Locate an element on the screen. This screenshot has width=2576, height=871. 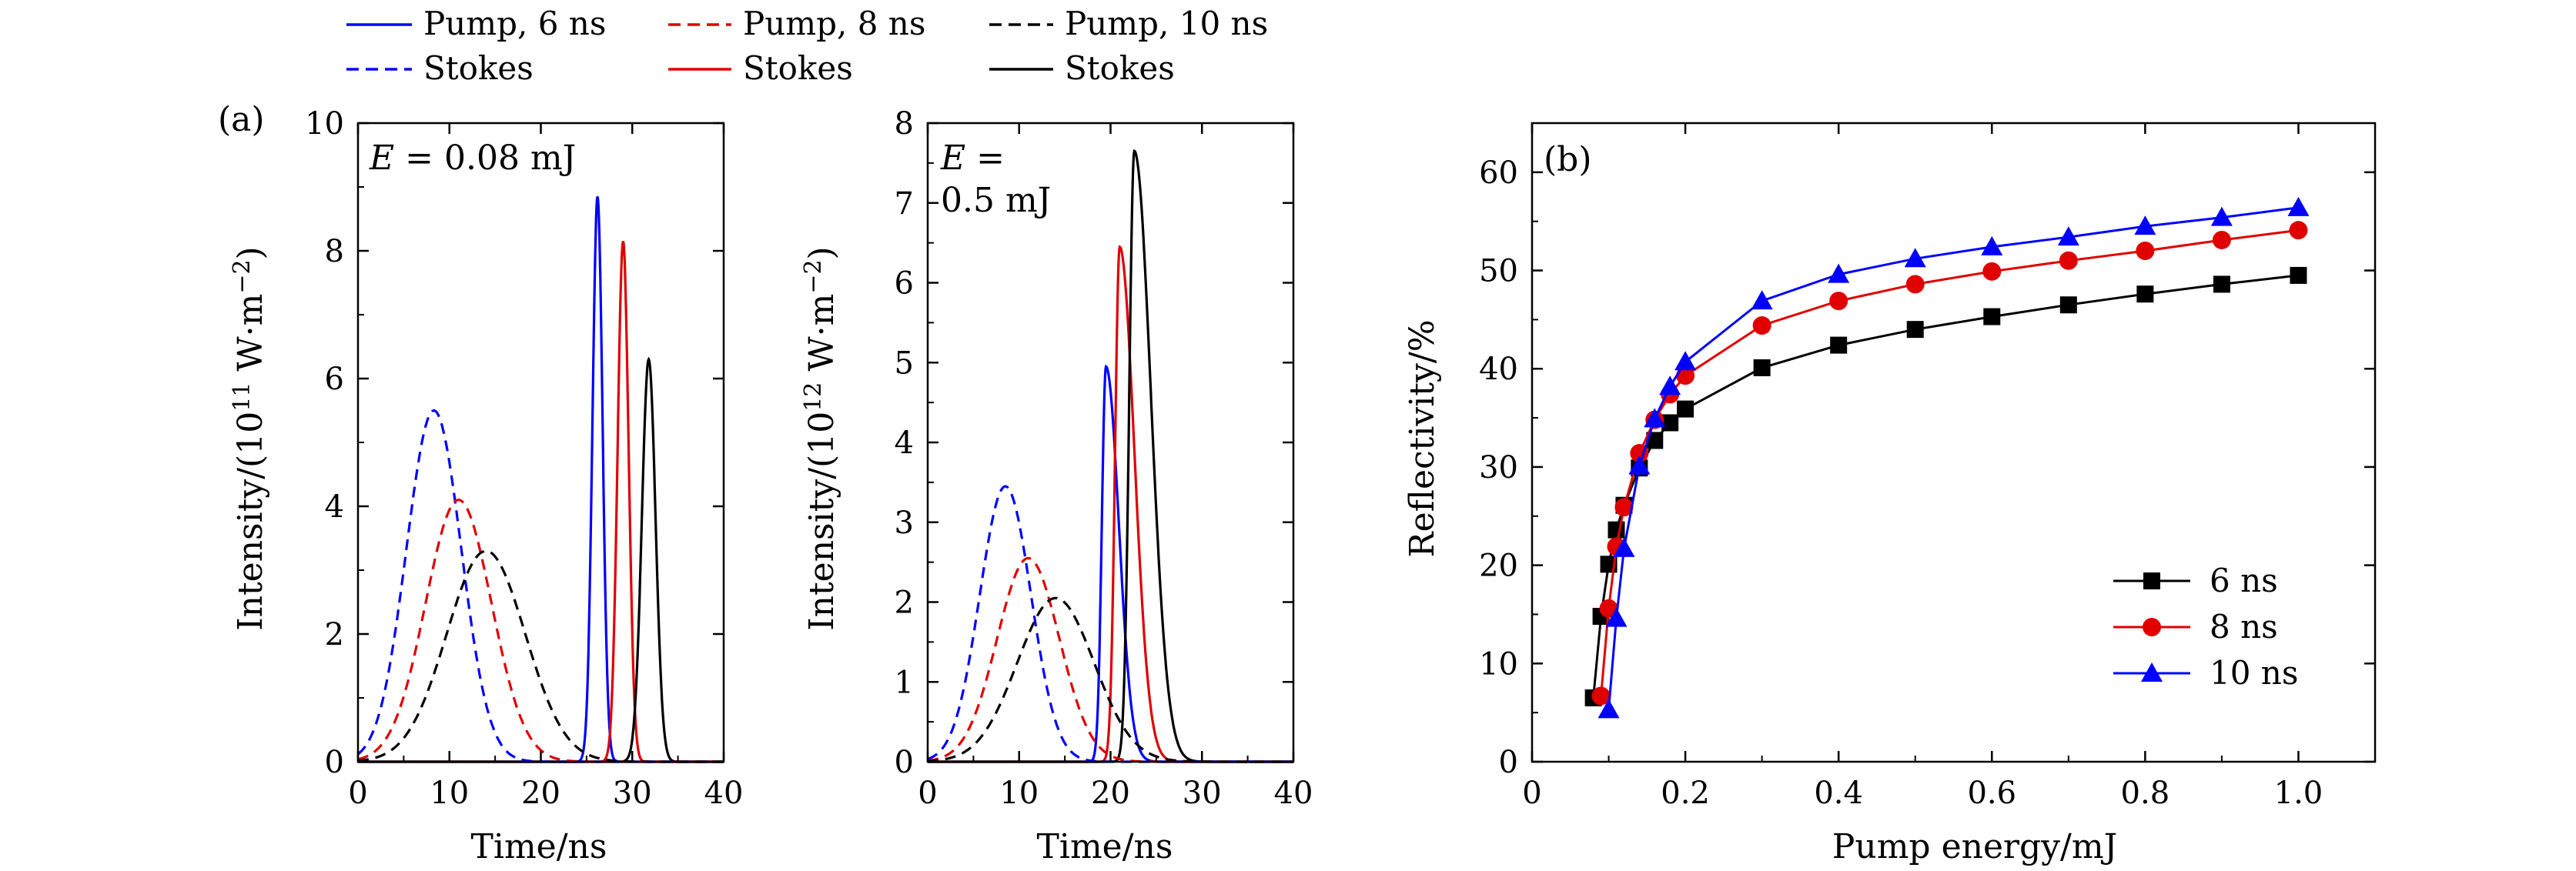
legend-label-pump-10ns: Pump, 10 ns is located at coordinates (1167, 24).